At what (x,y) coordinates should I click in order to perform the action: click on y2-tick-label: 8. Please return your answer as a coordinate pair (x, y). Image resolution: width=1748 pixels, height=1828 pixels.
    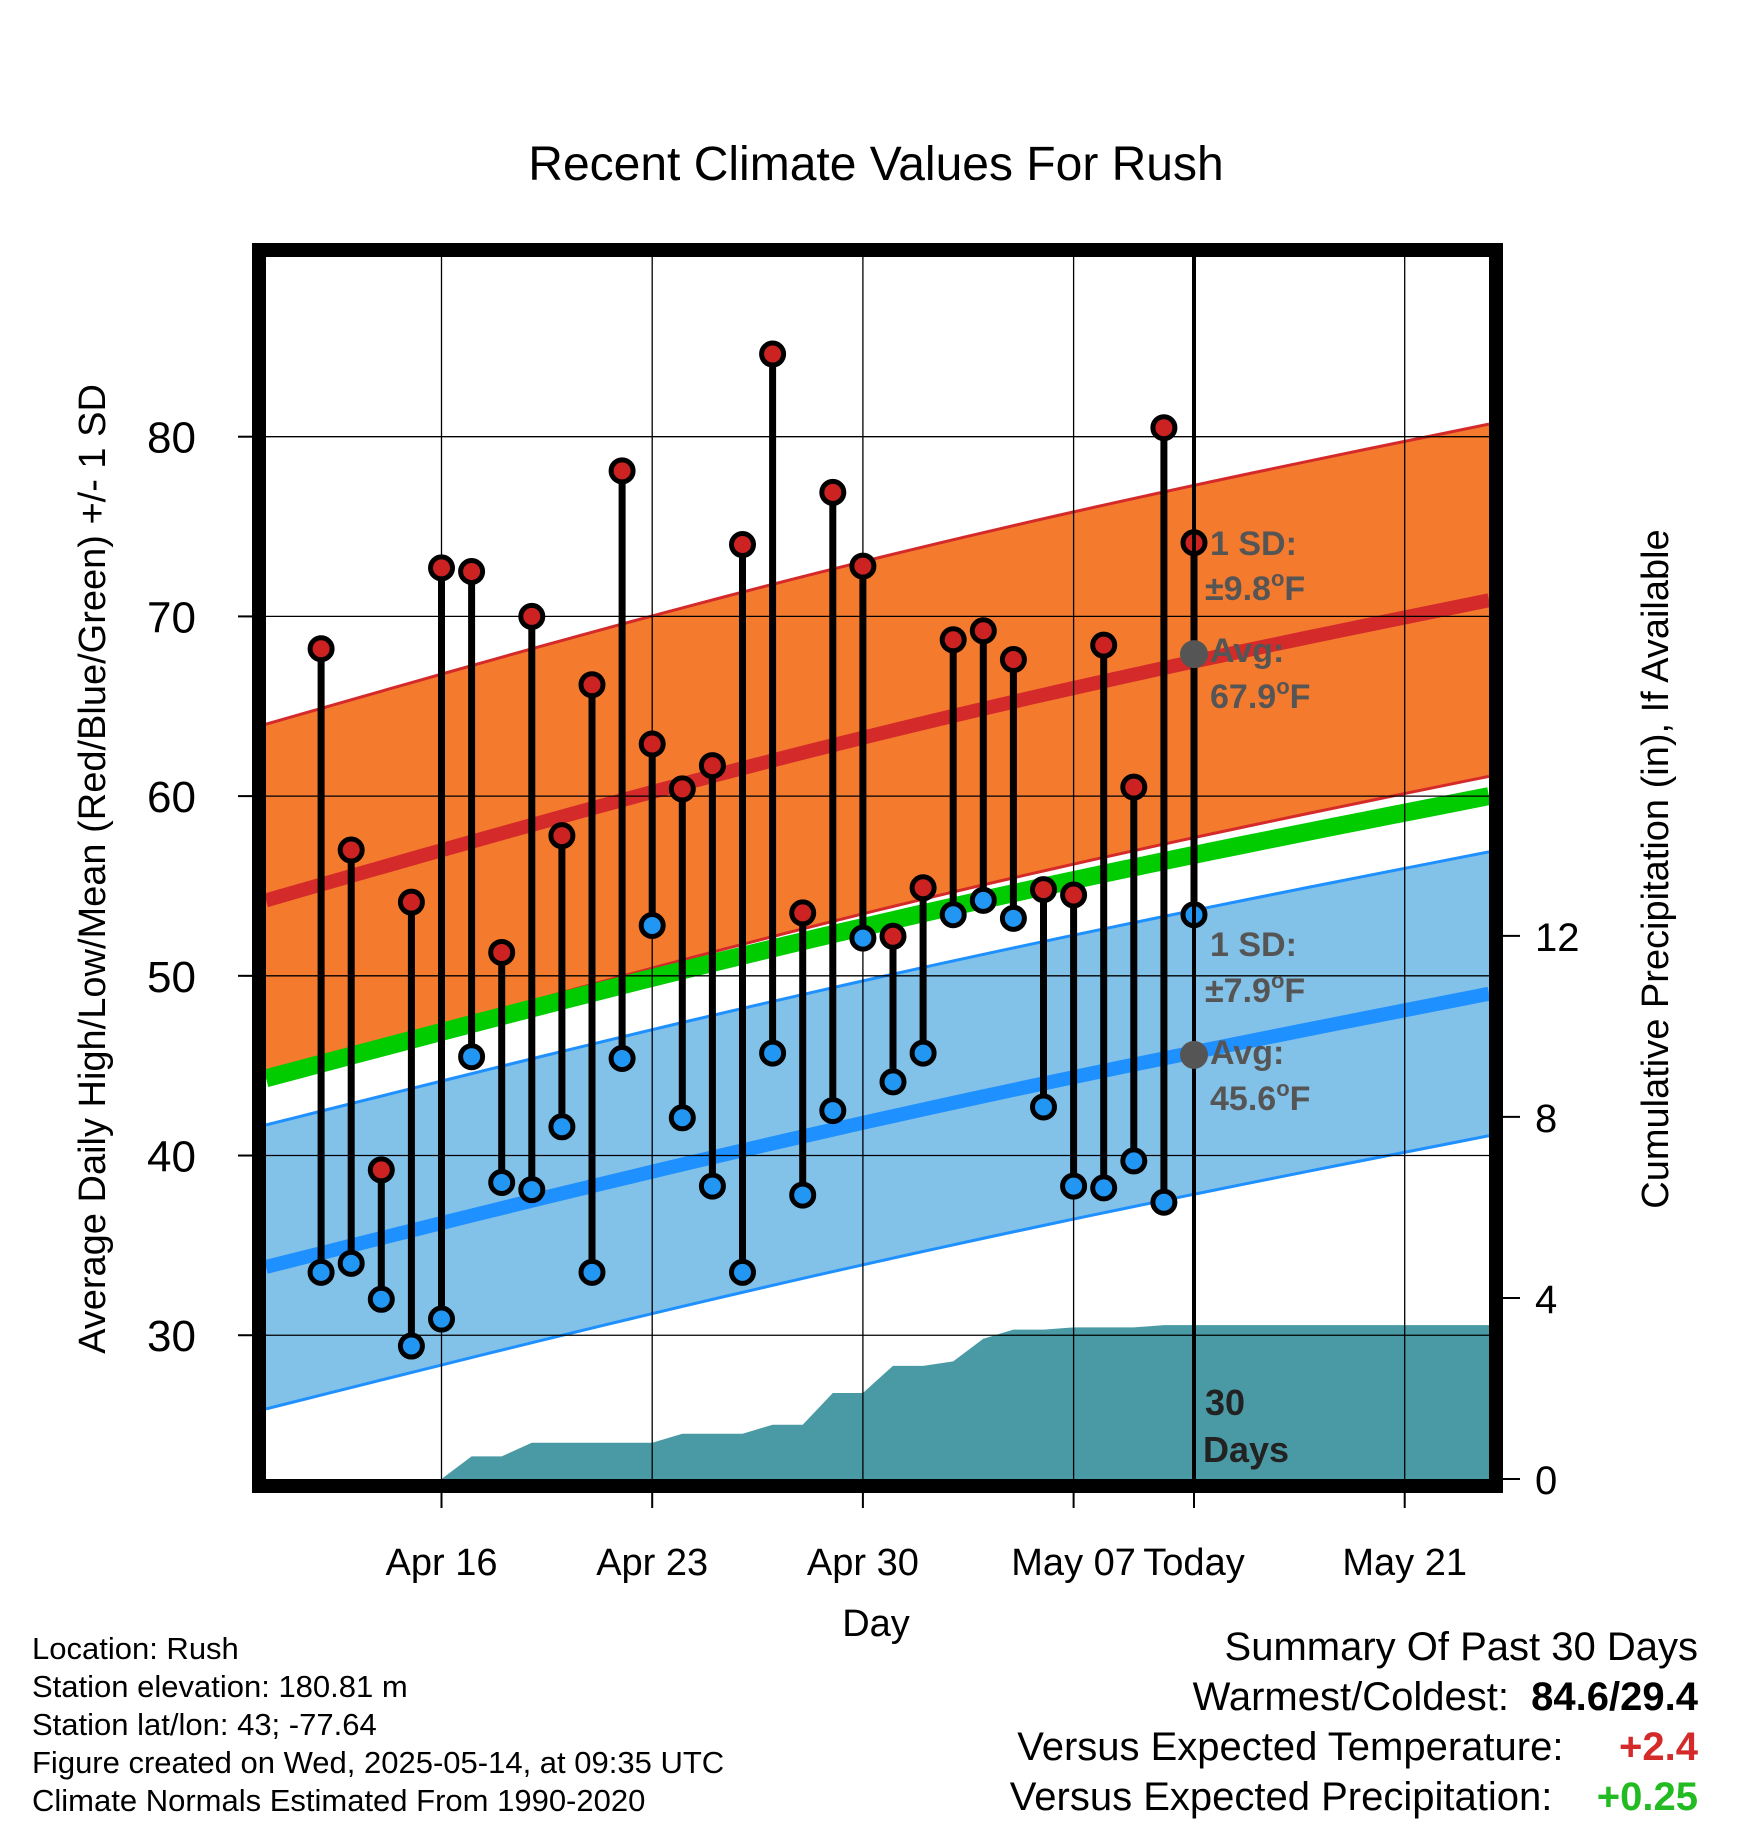
    Looking at the image, I should click on (1546, 1119).